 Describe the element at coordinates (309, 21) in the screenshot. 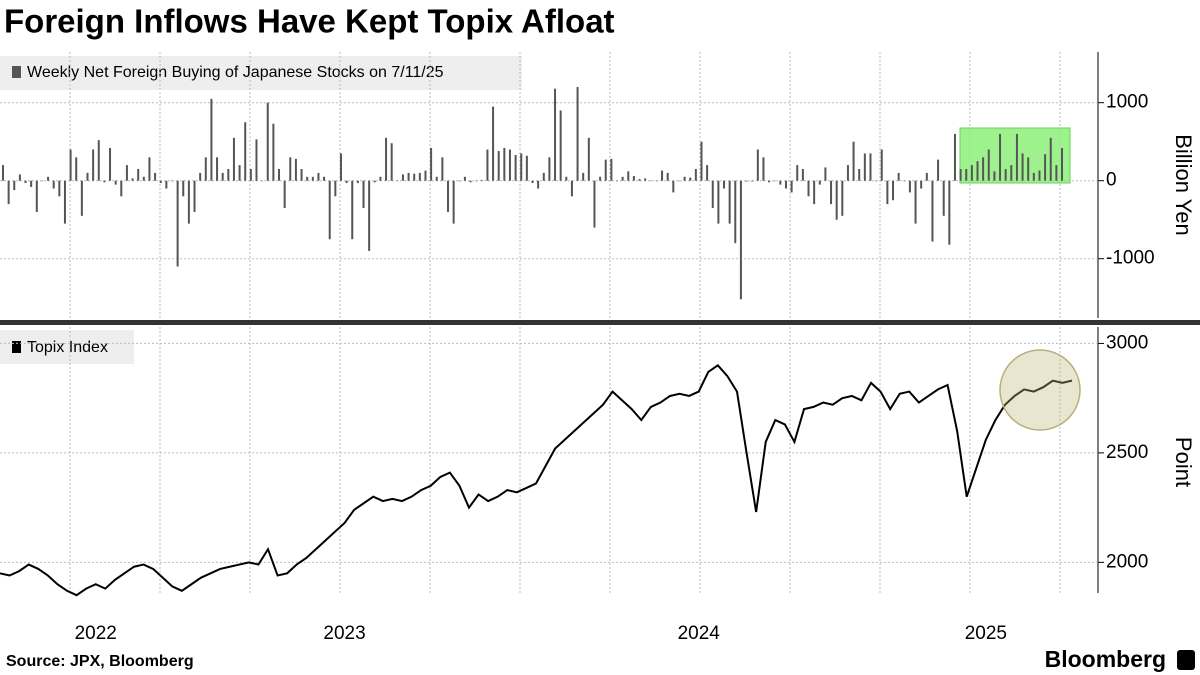

I see `chart-title: Foreign Inflows Have Kept Topix Afloat` at that location.